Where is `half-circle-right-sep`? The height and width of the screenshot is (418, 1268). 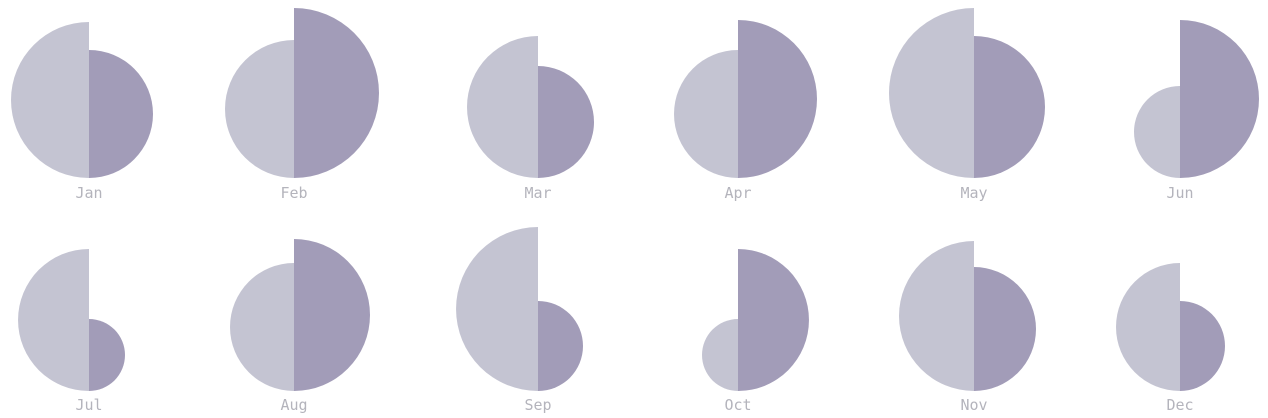
half-circle-right-sep is located at coordinates (560, 346).